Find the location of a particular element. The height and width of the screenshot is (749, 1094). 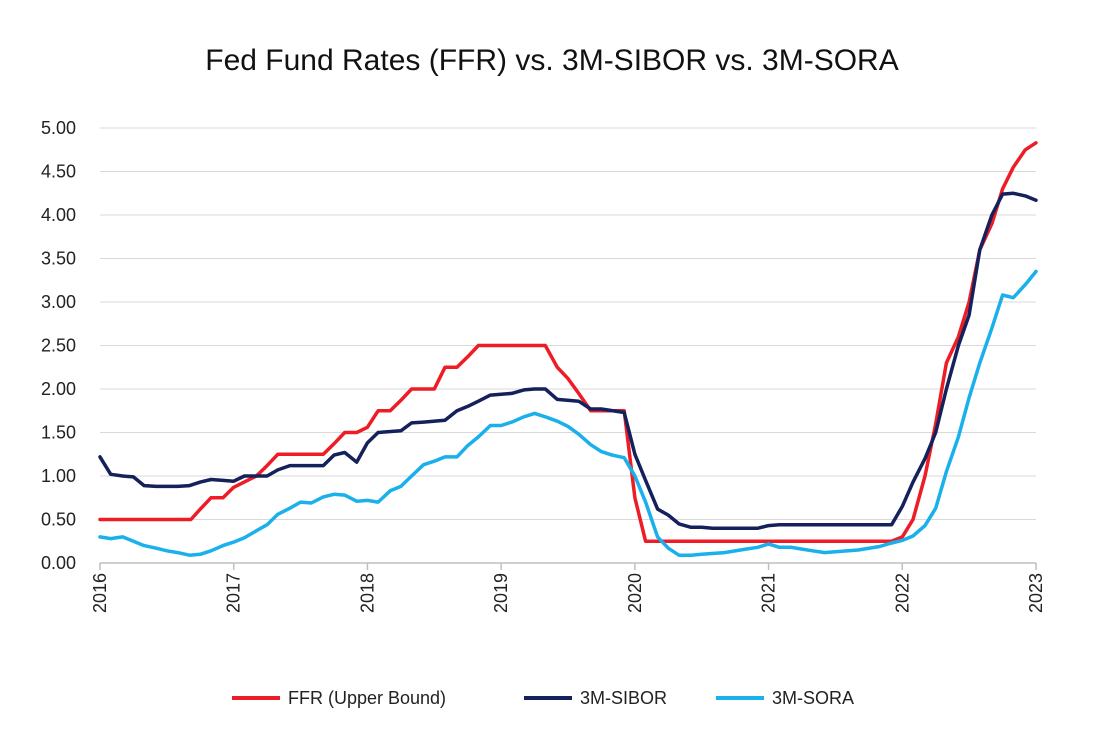

y-tick-label: 1.00 is located at coordinates (58, 476).